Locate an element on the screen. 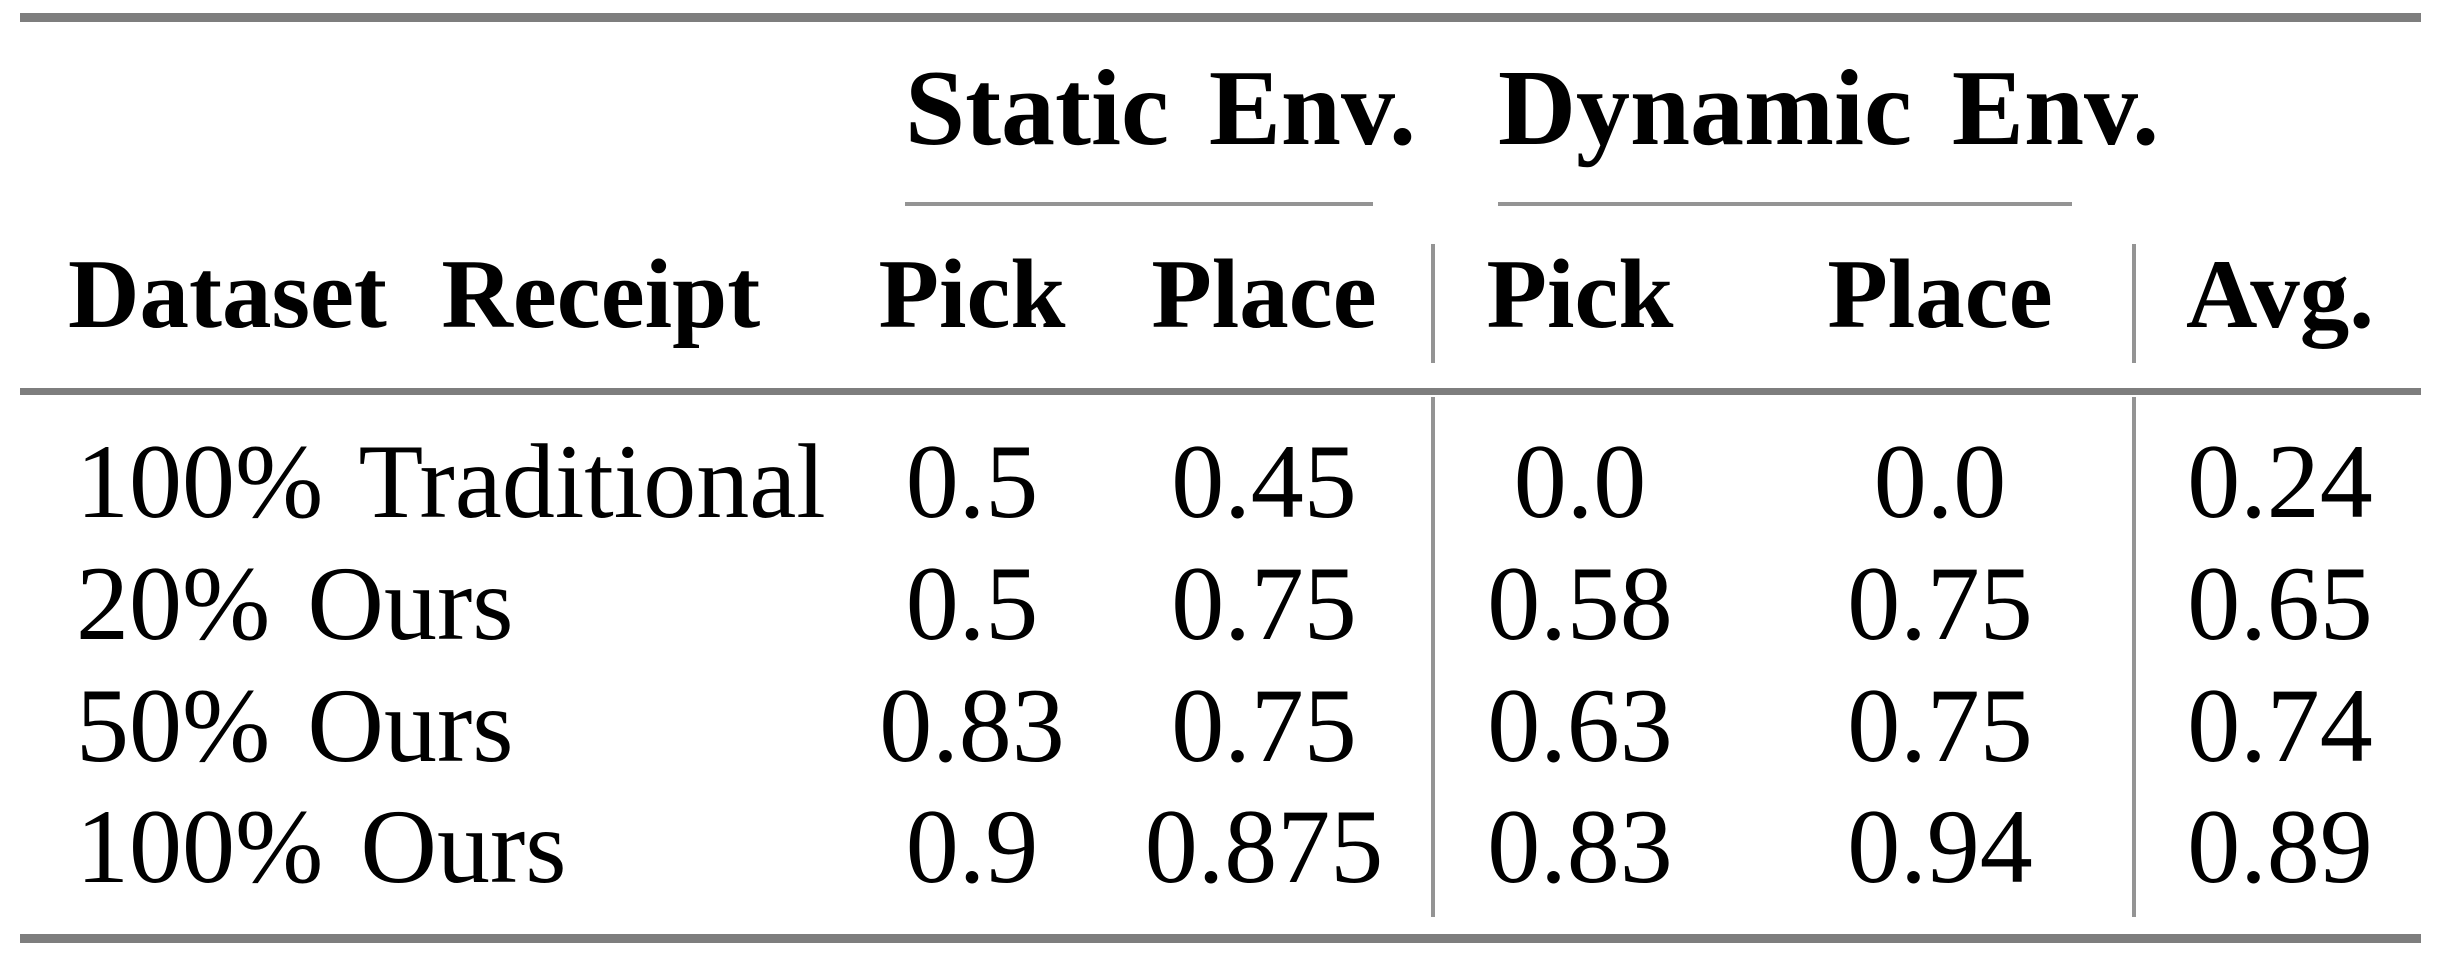 The width and height of the screenshot is (2440, 966). row-label: 100% Traditional is located at coordinates (451, 481).